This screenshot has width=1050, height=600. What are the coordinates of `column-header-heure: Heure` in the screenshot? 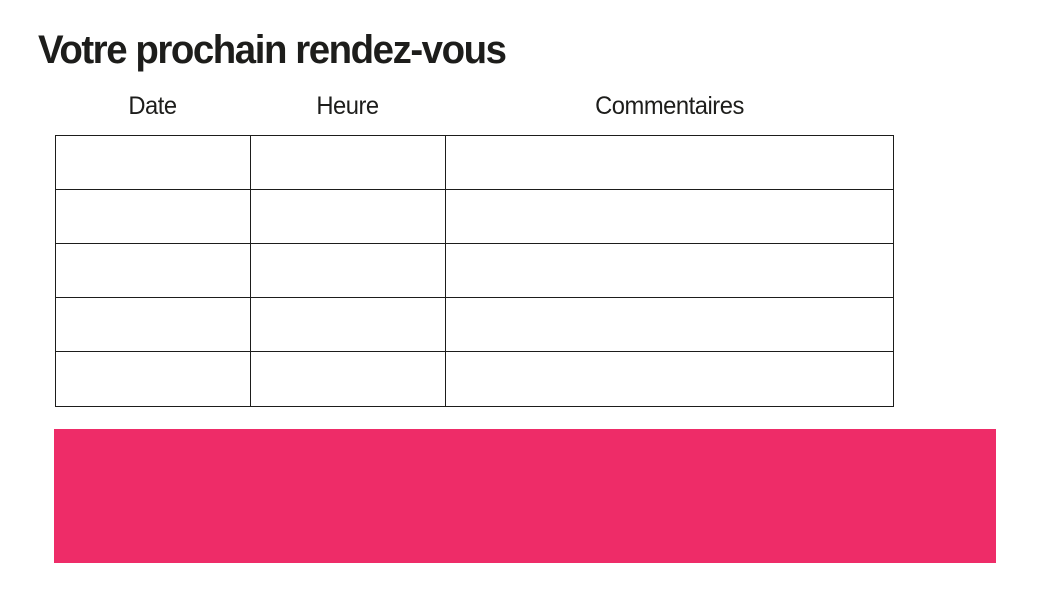 It's located at (347, 106).